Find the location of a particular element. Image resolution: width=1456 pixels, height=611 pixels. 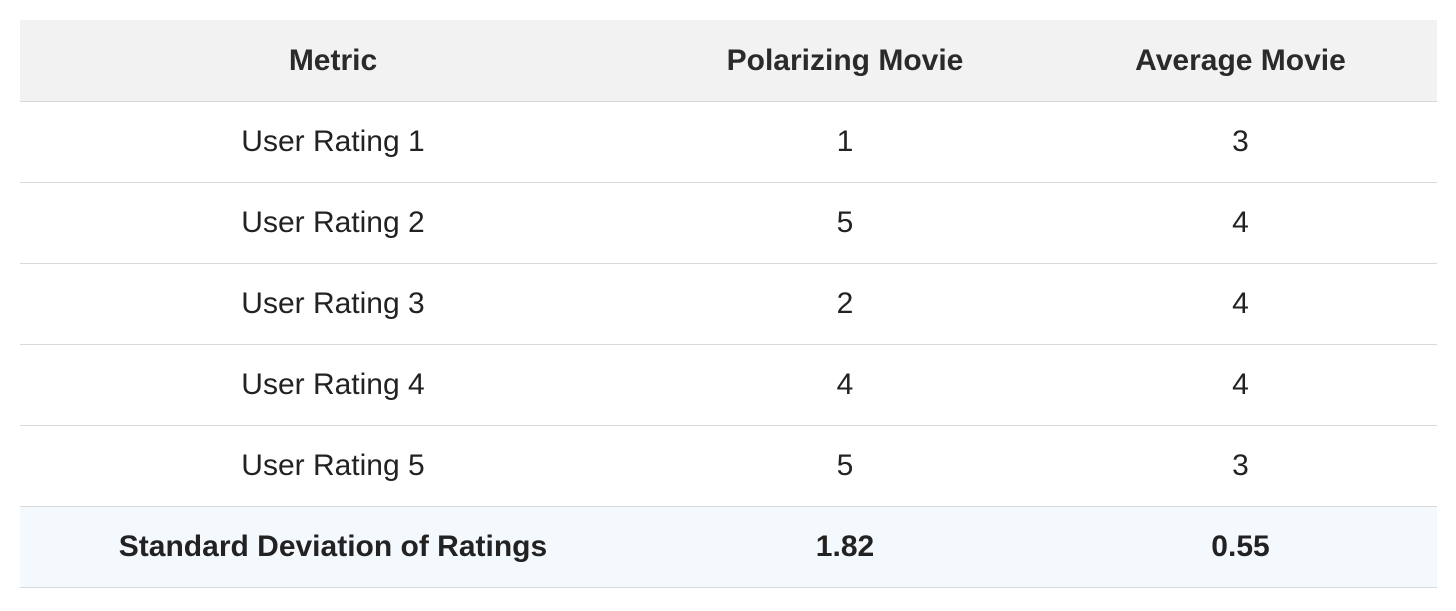

row-label: User Rating 2 is located at coordinates (333, 223).